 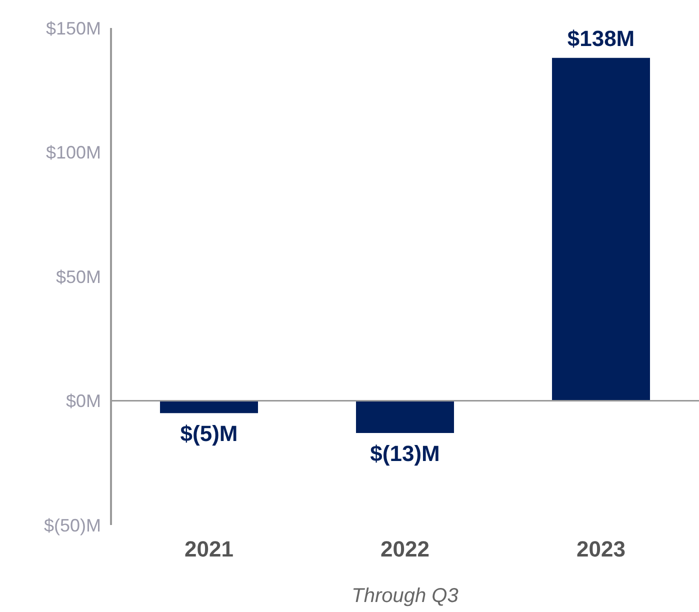 I want to click on x-tick-label: 2023, so click(x=601, y=549).